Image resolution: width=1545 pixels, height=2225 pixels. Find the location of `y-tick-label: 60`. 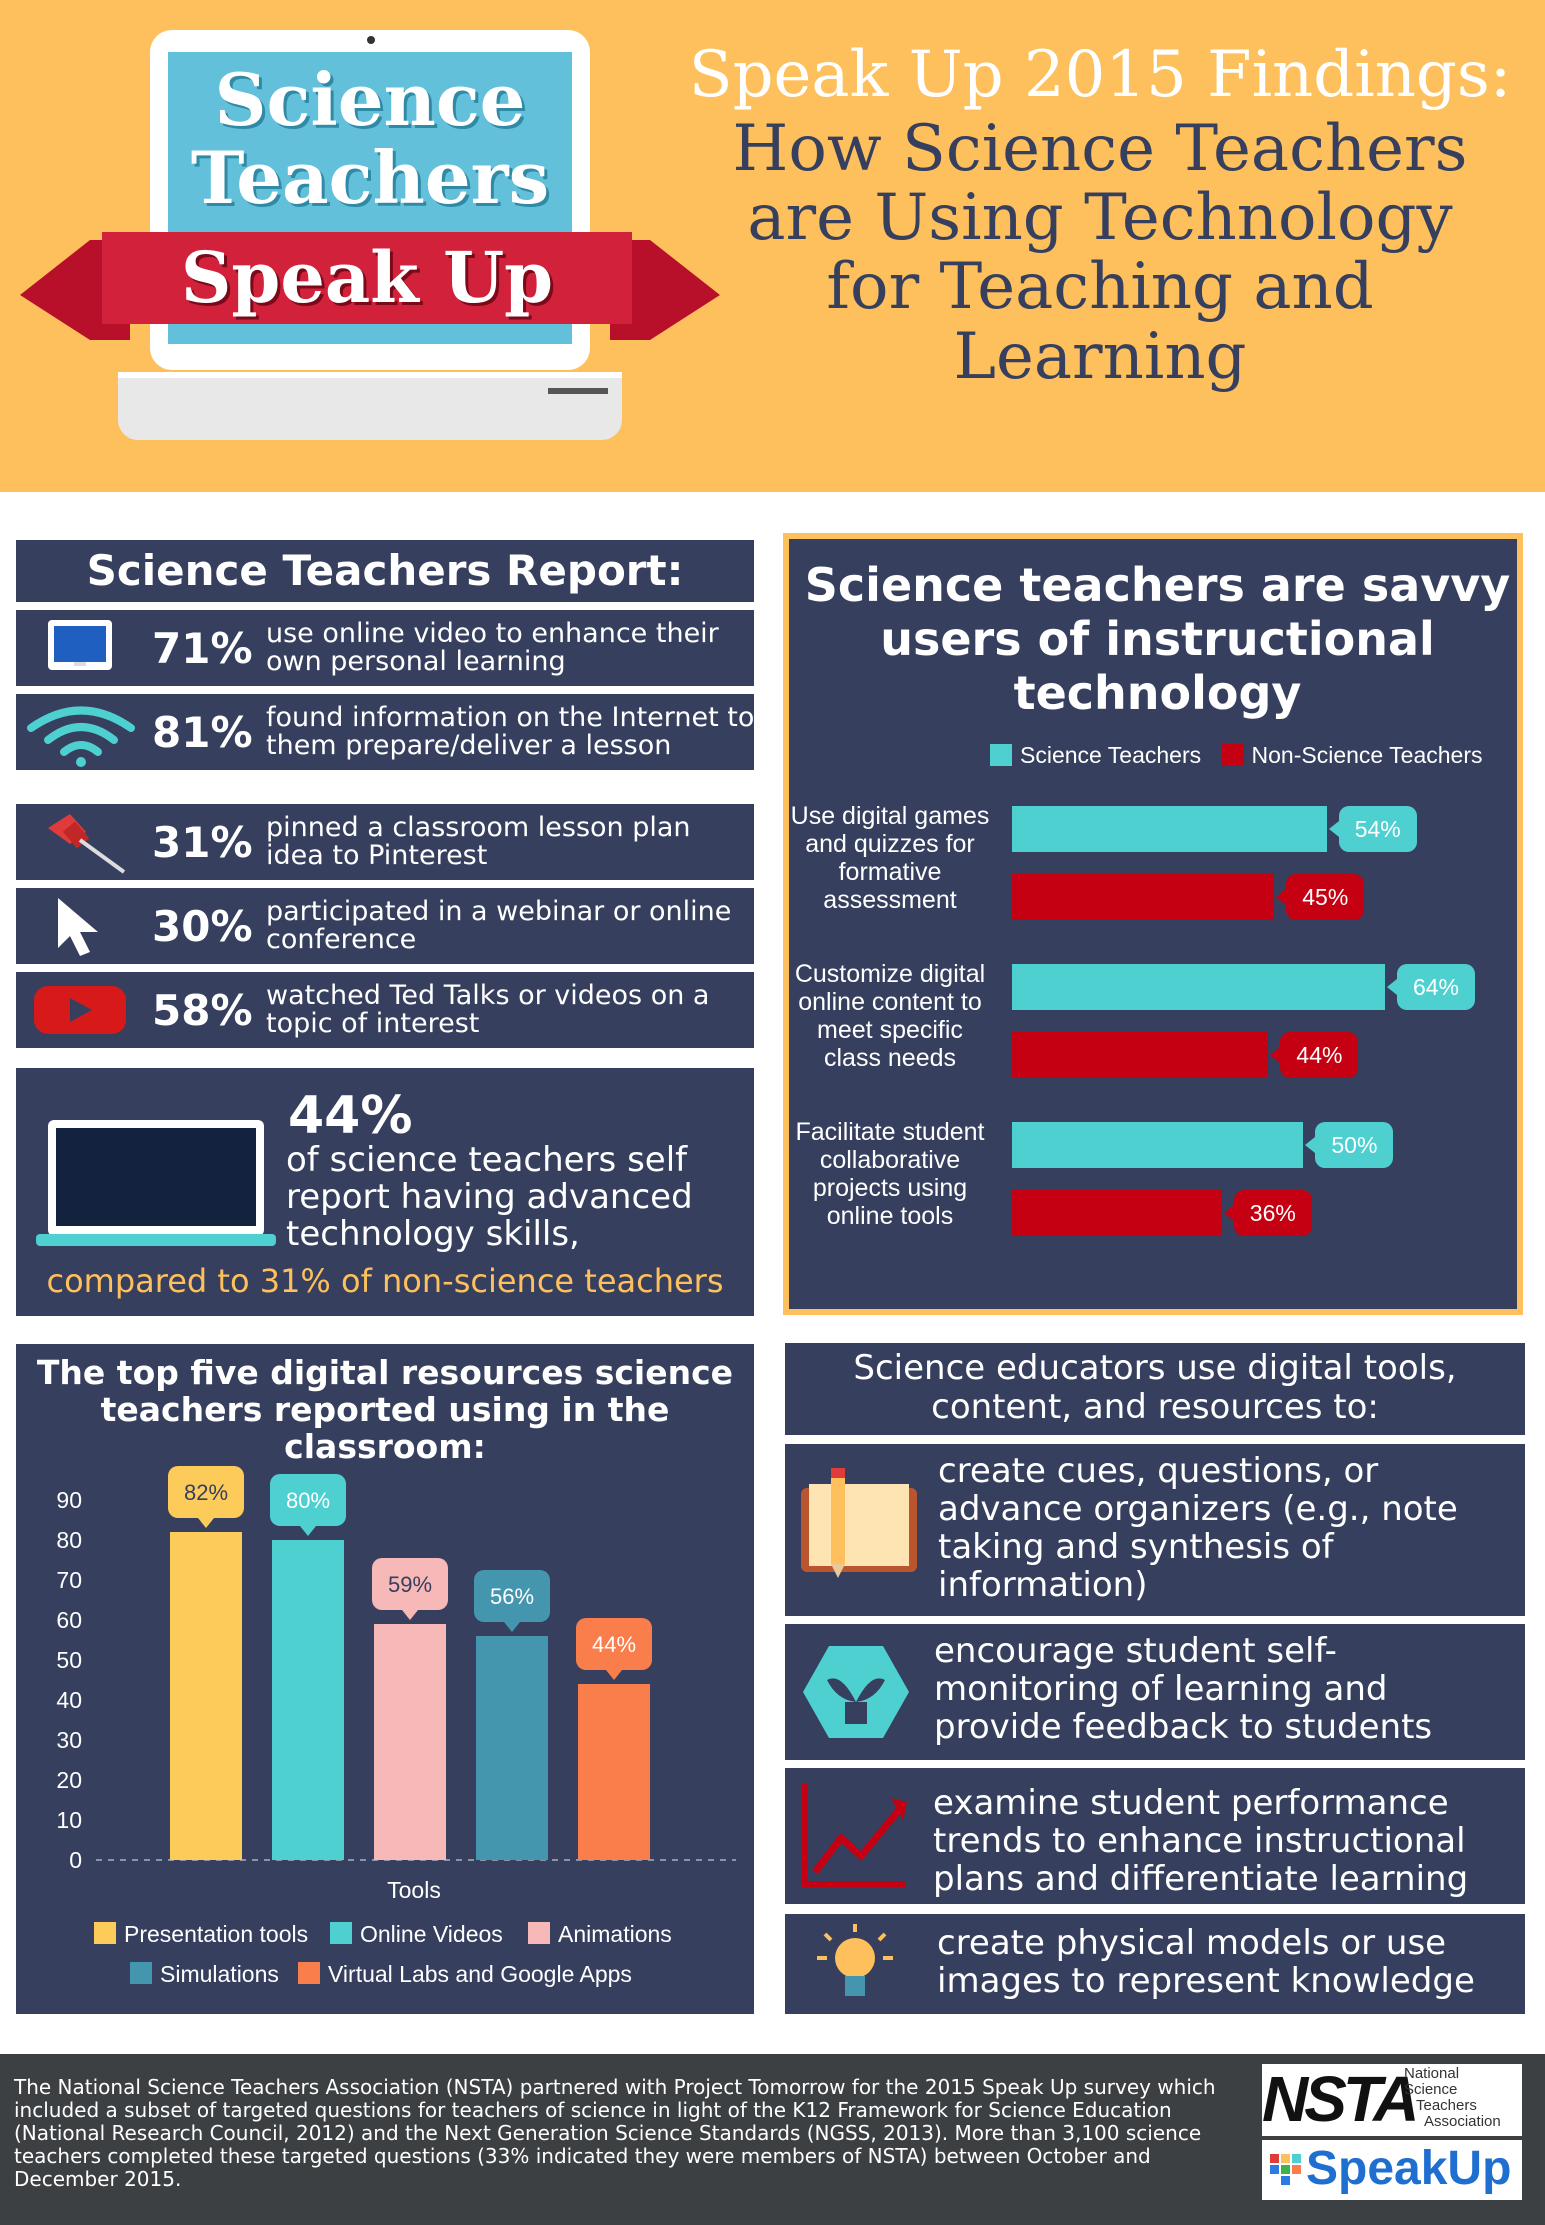

y-tick-label: 60 is located at coordinates (69, 1620).